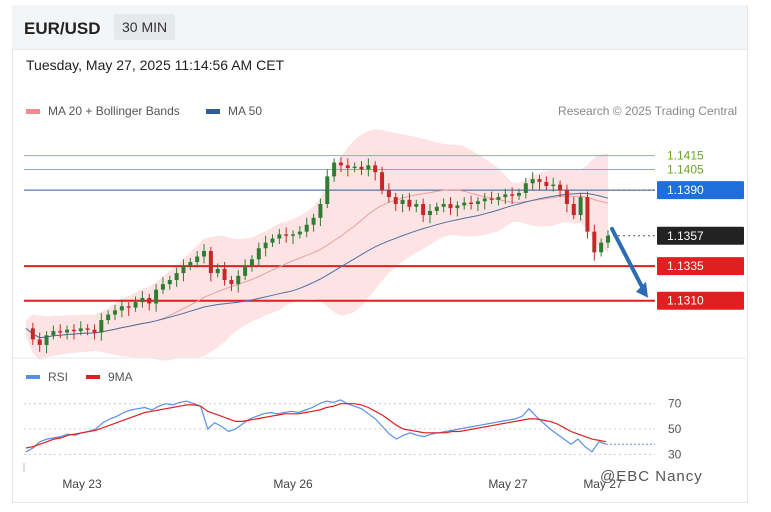 The image size is (771, 512). What do you see at coordinates (120, 377) in the screenshot?
I see `rsi-legend-label: 9MA` at bounding box center [120, 377].